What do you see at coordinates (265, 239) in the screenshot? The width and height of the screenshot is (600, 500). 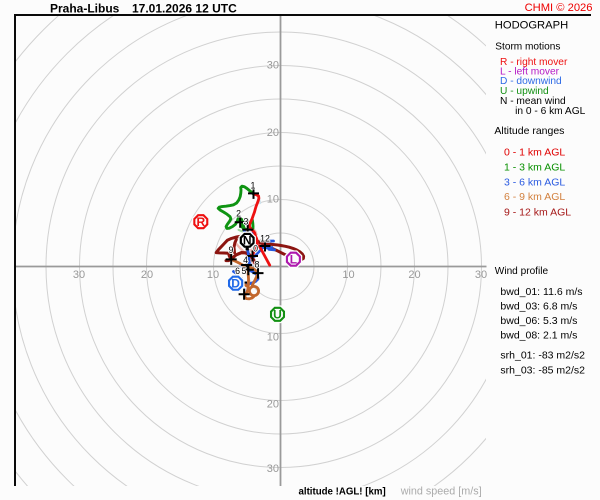 I see `svg-text: 12` at bounding box center [265, 239].